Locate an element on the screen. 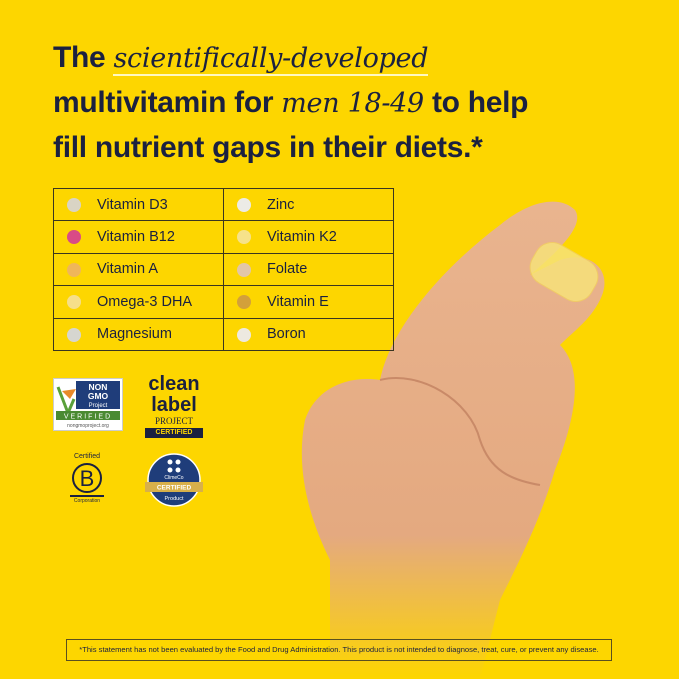 The width and height of the screenshot is (679, 679). nutrient-row: Magnesium Boron is located at coordinates (223, 334).